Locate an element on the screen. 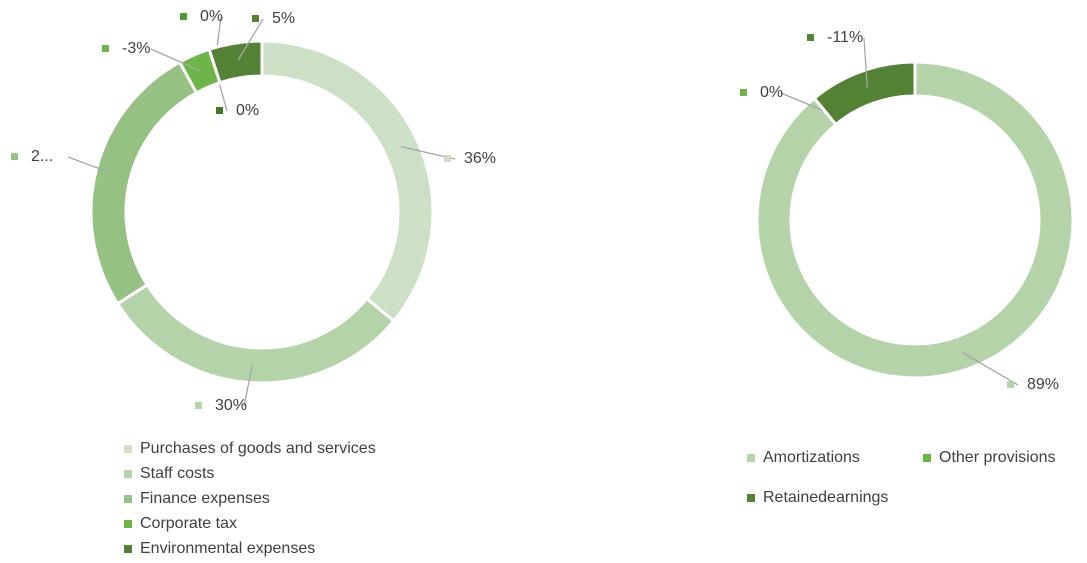 This screenshot has width=1087, height=563. legend-label: Corporate tax is located at coordinates (188, 523).